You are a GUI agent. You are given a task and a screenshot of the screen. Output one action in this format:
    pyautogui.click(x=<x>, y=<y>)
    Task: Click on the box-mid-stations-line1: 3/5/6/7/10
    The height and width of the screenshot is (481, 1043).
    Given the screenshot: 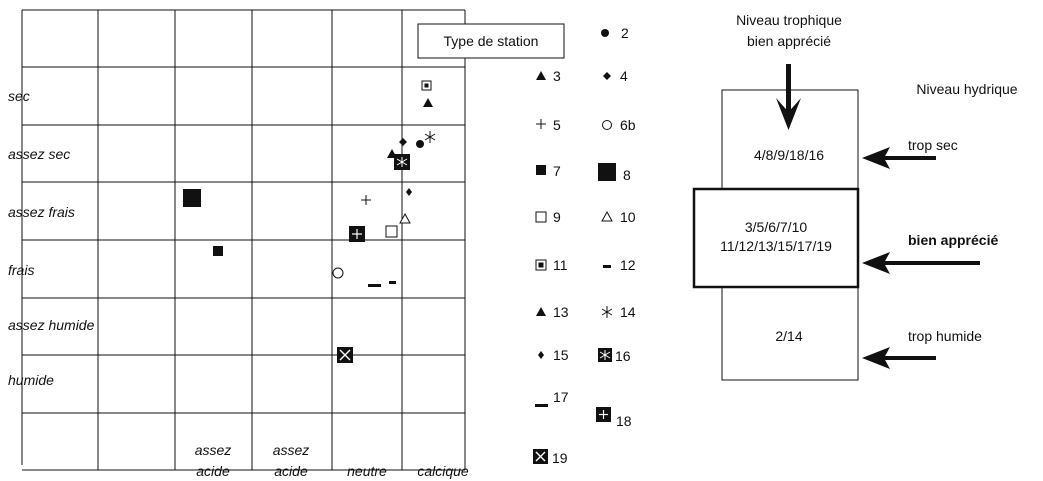 What is the action you would take?
    pyautogui.click(x=776, y=227)
    